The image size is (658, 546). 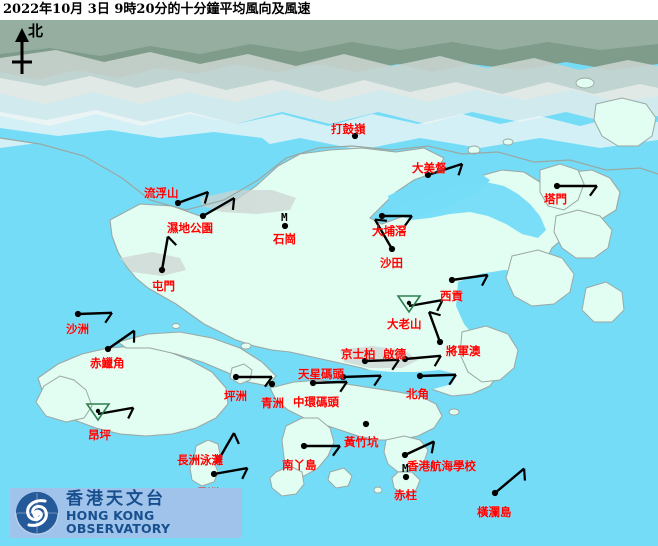 What do you see at coordinates (417, 394) in the screenshot?
I see `station-label: 北角` at bounding box center [417, 394].